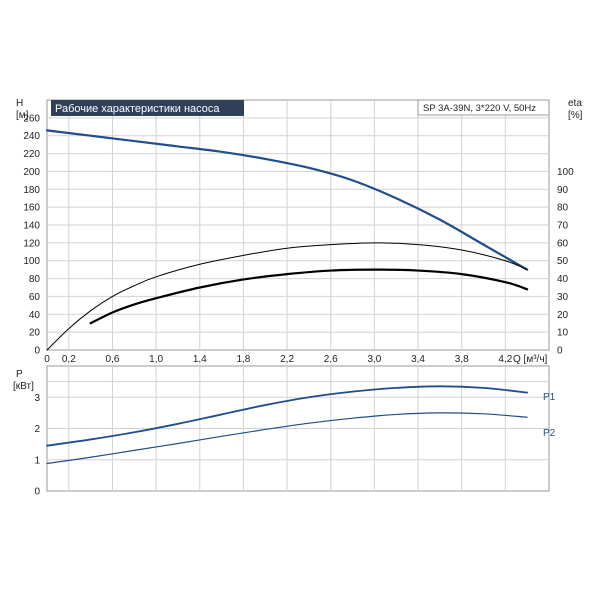 The width and height of the screenshot is (600, 605). What do you see at coordinates (31, 136) in the screenshot?
I see `head-tick-label: 240` at bounding box center [31, 136].